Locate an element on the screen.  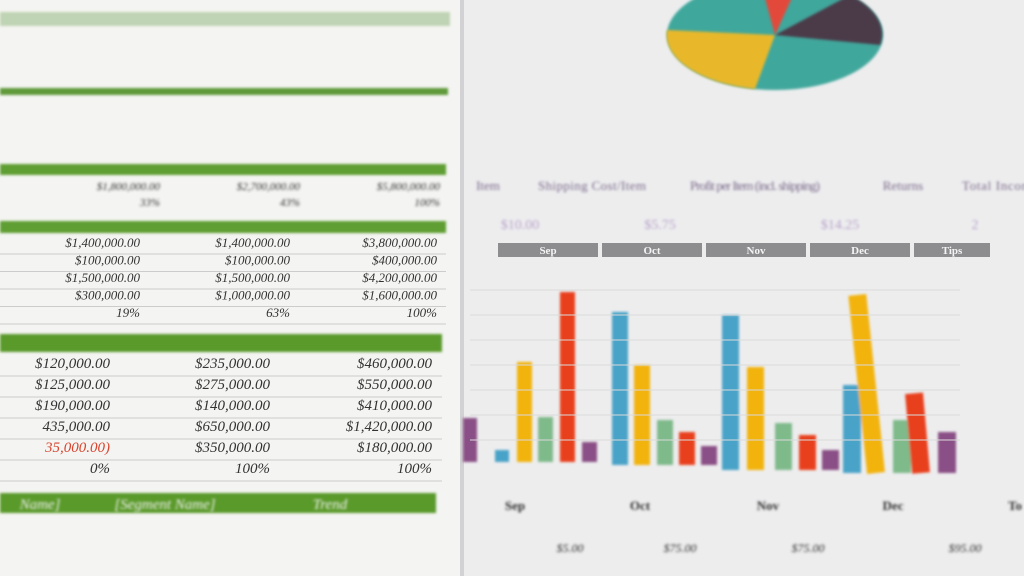
cell-text: $400,000.00 is located at coordinates (405, 260).